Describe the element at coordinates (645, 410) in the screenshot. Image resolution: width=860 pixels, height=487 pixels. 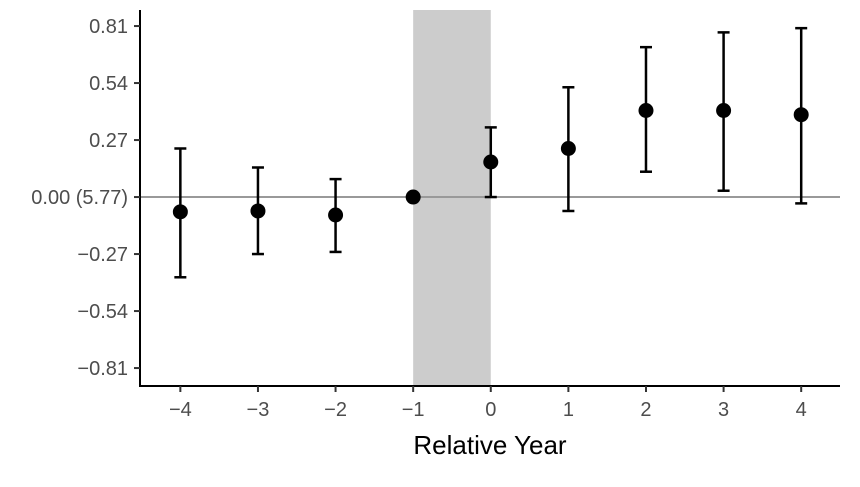
I see `x-tick-label: 2` at that location.